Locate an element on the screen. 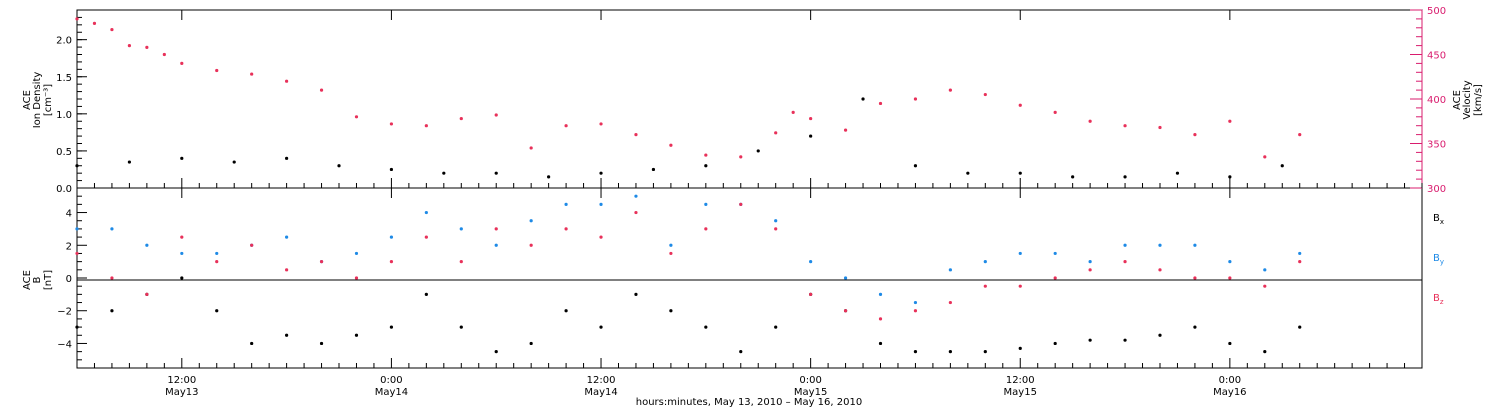 Image resolution: width=1500 pixels, height=410 pixels. top-ylabel-line1: ACE is located at coordinates (27, 100).